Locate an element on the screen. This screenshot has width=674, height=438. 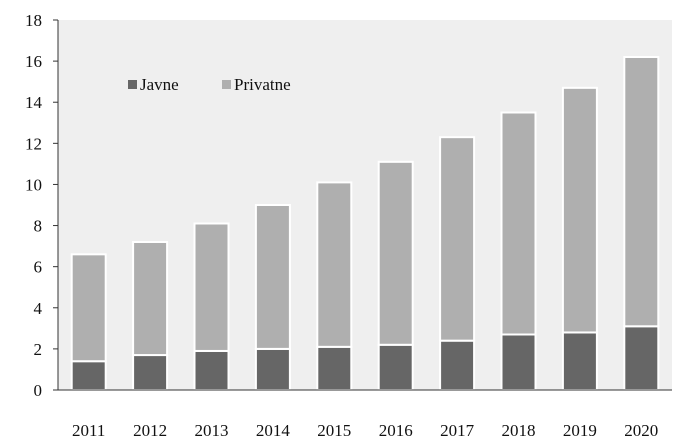
bar-privatne-2016 is located at coordinates (395, 253).